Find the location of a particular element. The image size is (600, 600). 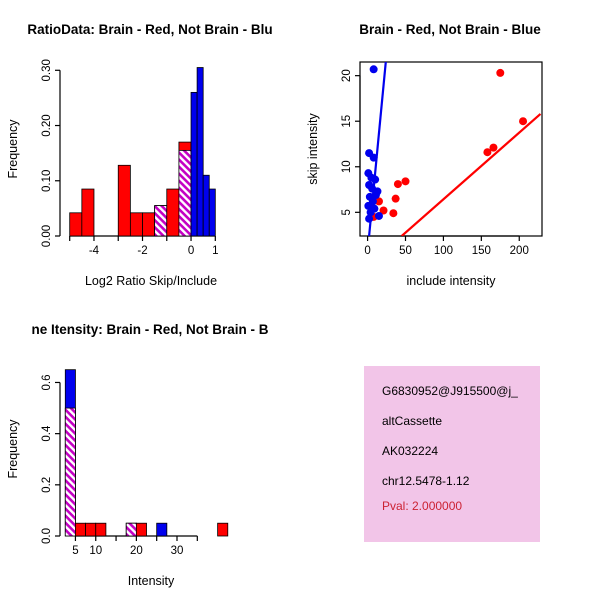

scatter-content is located at coordinates (453, 149).